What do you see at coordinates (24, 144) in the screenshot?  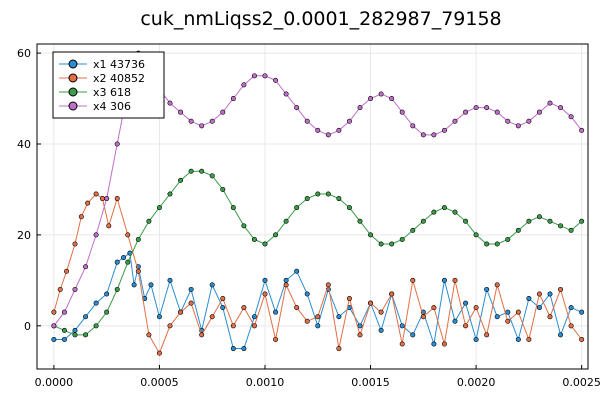 I see `y-tick-label: 40` at bounding box center [24, 144].